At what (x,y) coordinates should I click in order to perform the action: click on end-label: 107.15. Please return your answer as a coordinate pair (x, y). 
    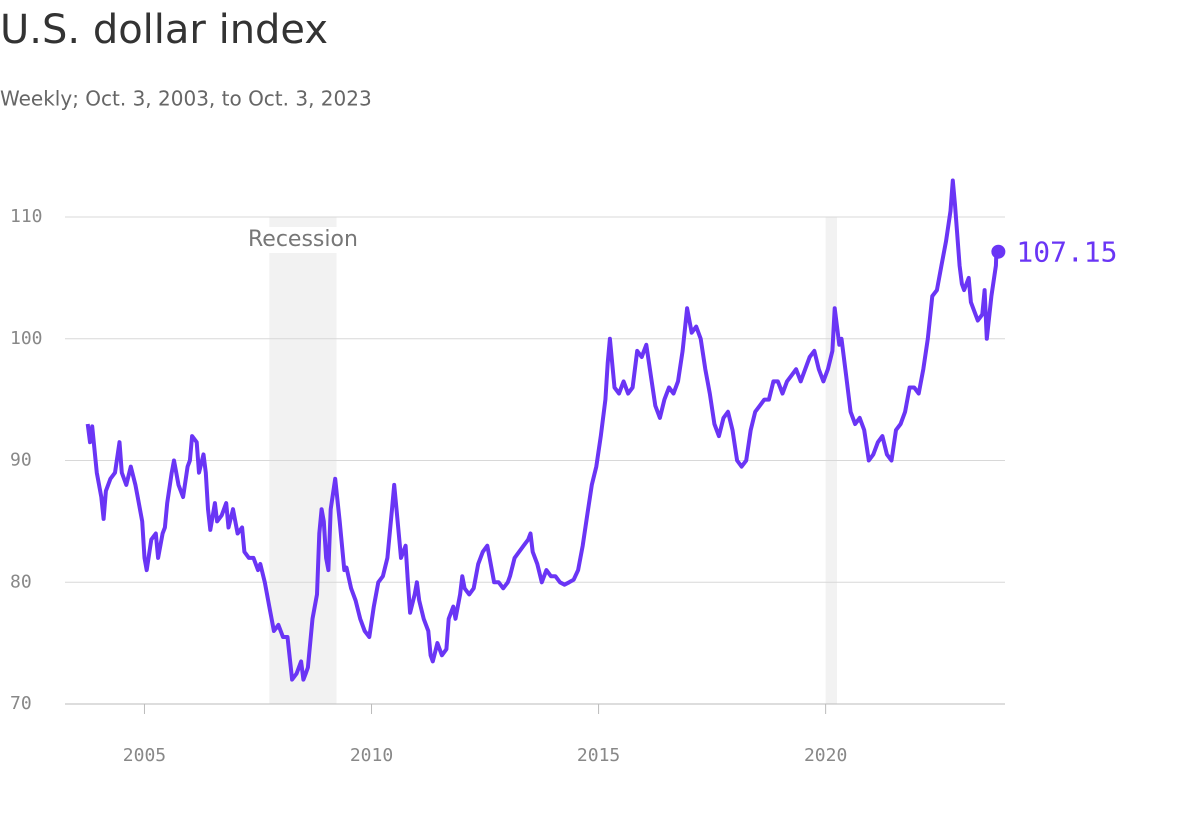
    Looking at the image, I should click on (1066, 252).